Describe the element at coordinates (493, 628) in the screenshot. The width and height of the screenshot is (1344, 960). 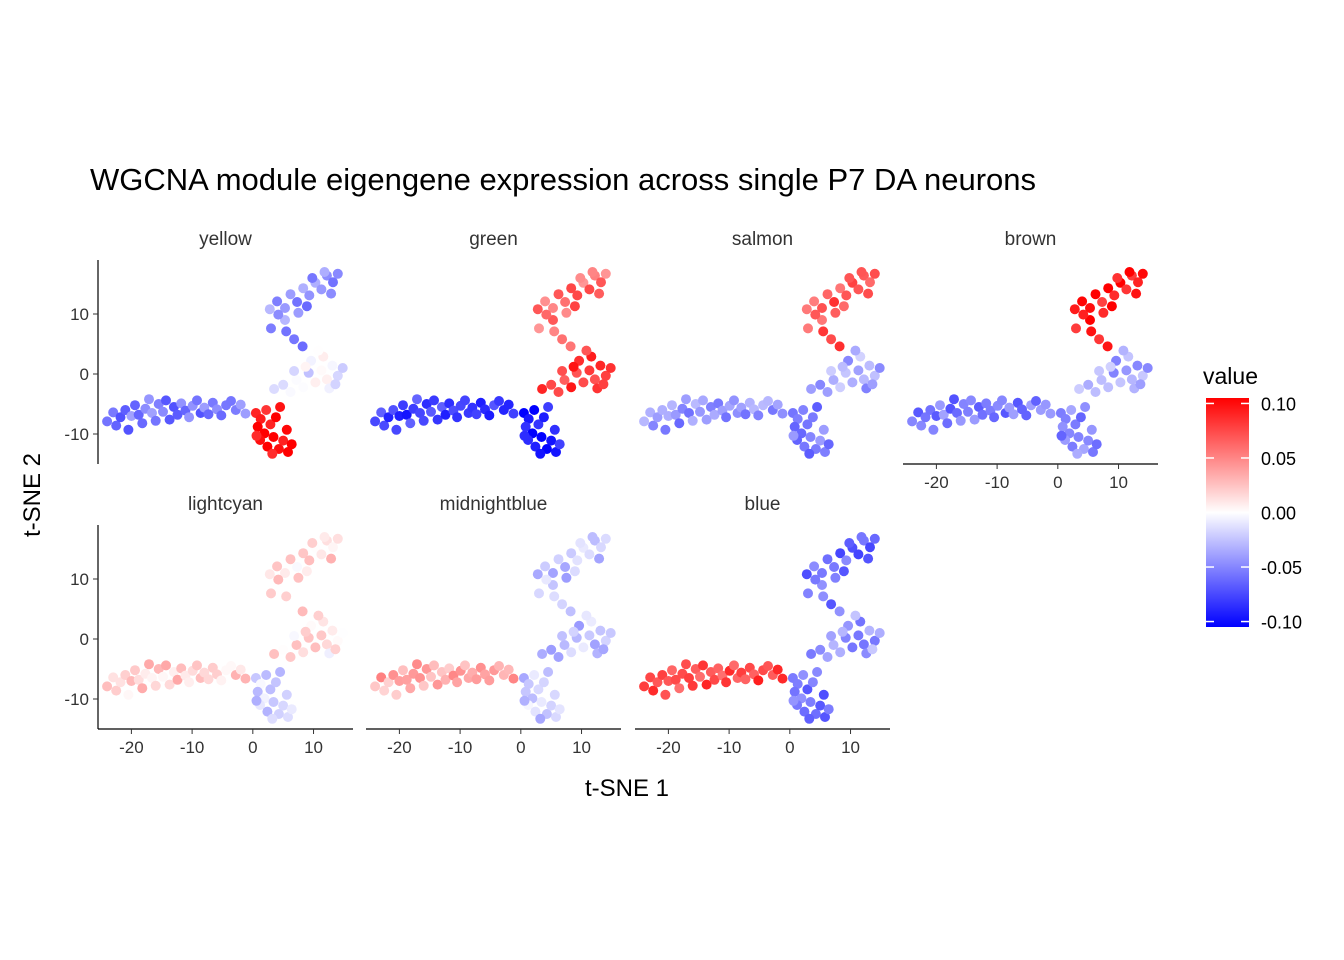
I see `points-midnightblue` at that location.